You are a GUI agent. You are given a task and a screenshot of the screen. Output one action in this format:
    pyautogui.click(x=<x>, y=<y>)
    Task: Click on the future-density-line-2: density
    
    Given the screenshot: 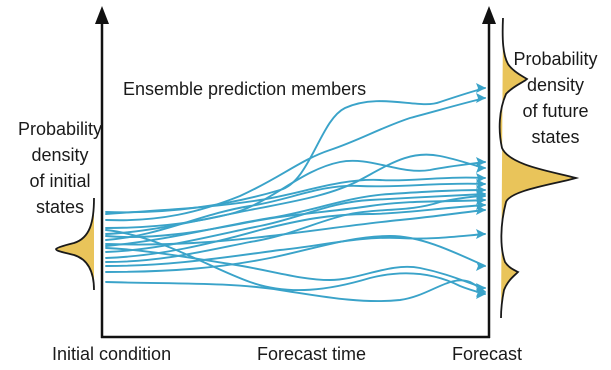 What is the action you would take?
    pyautogui.click(x=555, y=85)
    